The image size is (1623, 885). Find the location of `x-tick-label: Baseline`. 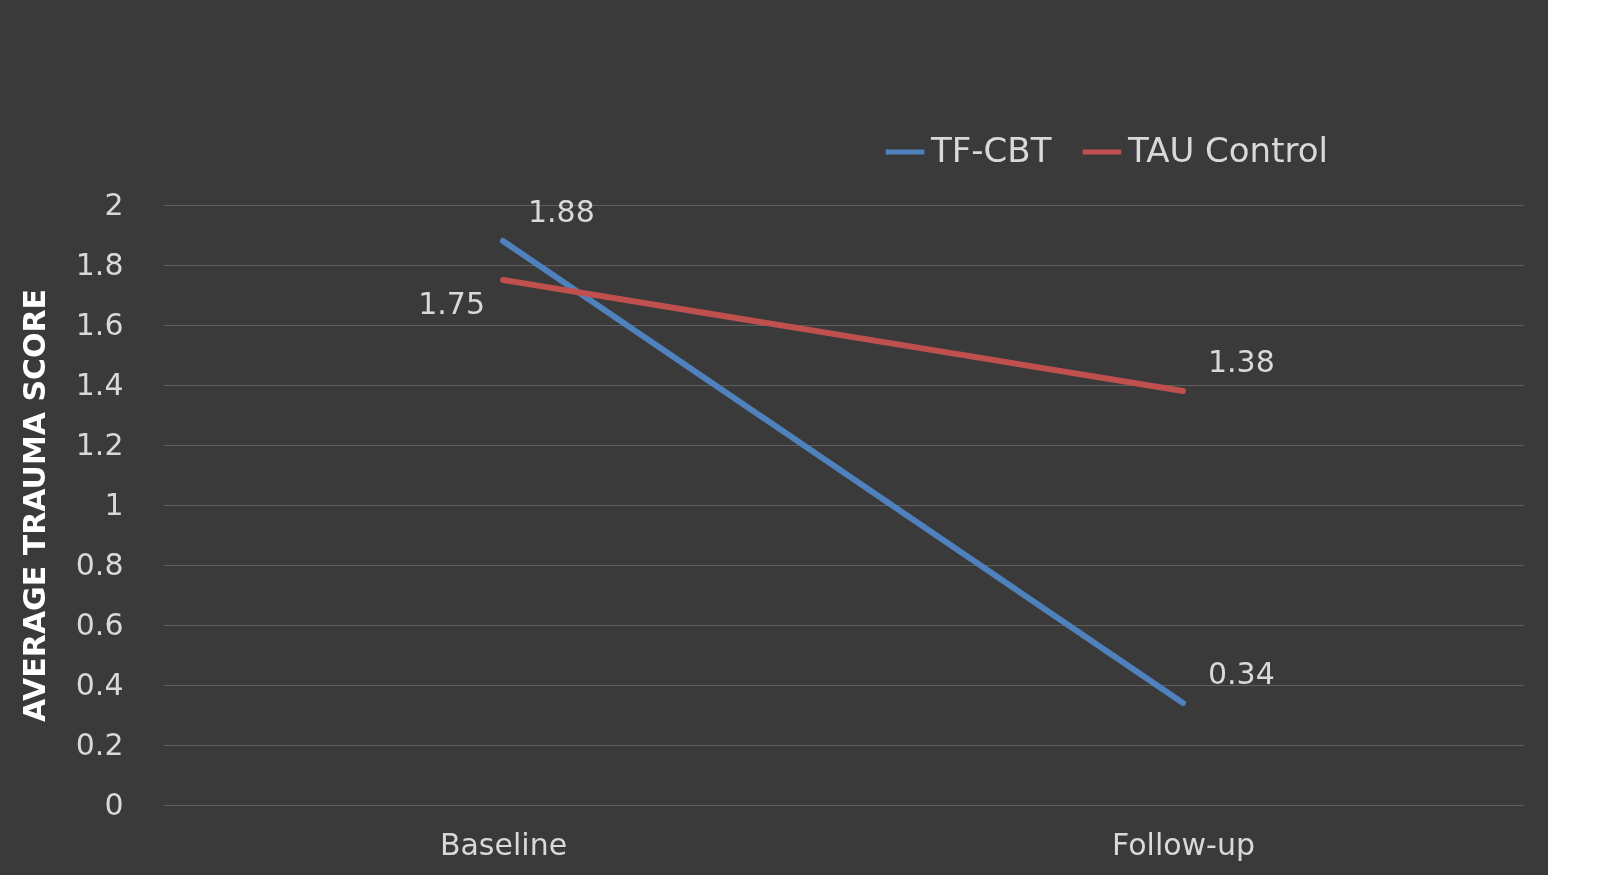

x-tick-label: Baseline is located at coordinates (503, 844).